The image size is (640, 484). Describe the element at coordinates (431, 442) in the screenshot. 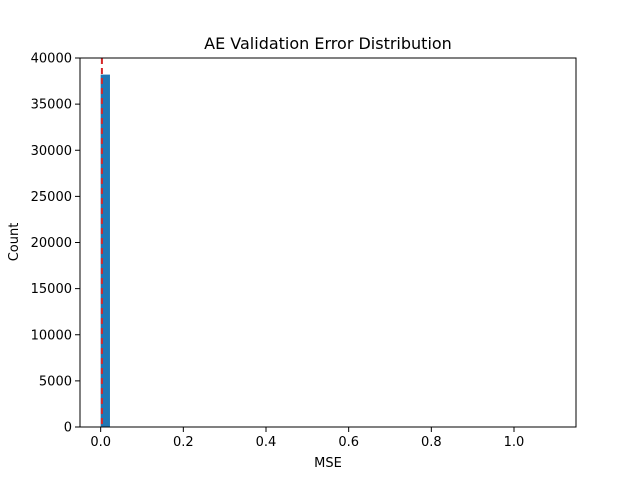

I see `x-tick-label: 0.8` at that location.